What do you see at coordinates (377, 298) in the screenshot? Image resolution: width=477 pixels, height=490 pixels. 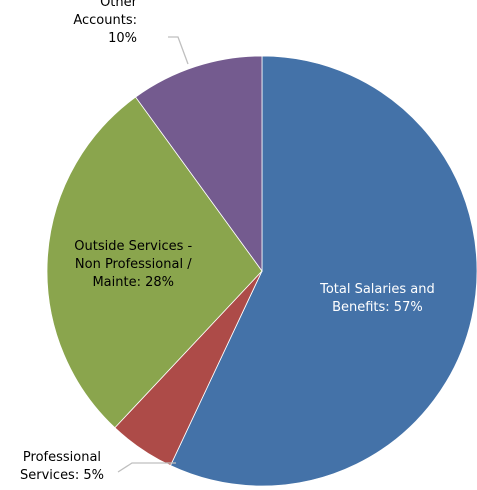 I see `slice-label-total-salaries-and-benefits: Total Salaries and Benefits: 57%` at bounding box center [377, 298].